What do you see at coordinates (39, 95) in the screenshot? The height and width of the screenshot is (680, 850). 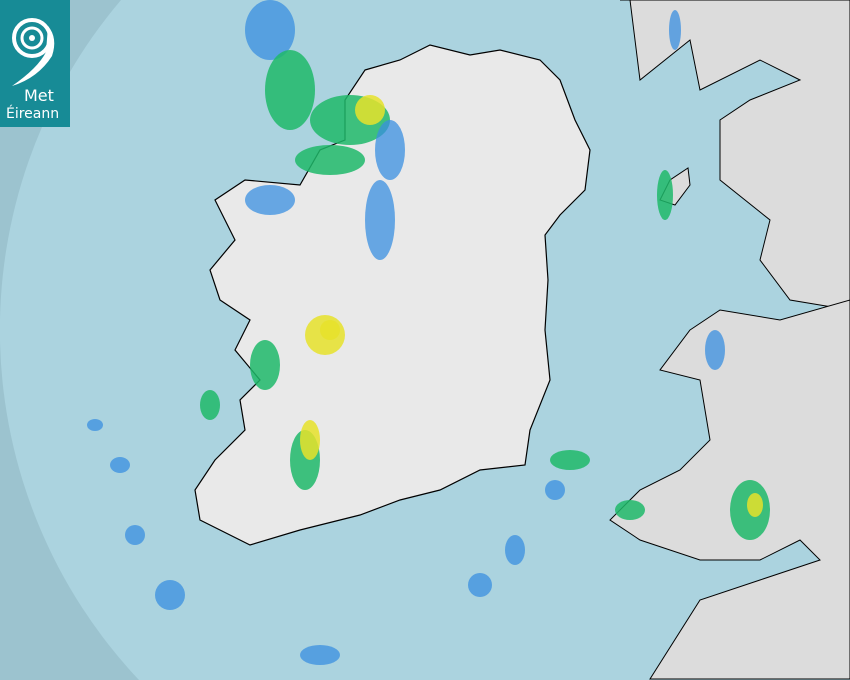 I see `logo-text-met: Met` at bounding box center [39, 95].